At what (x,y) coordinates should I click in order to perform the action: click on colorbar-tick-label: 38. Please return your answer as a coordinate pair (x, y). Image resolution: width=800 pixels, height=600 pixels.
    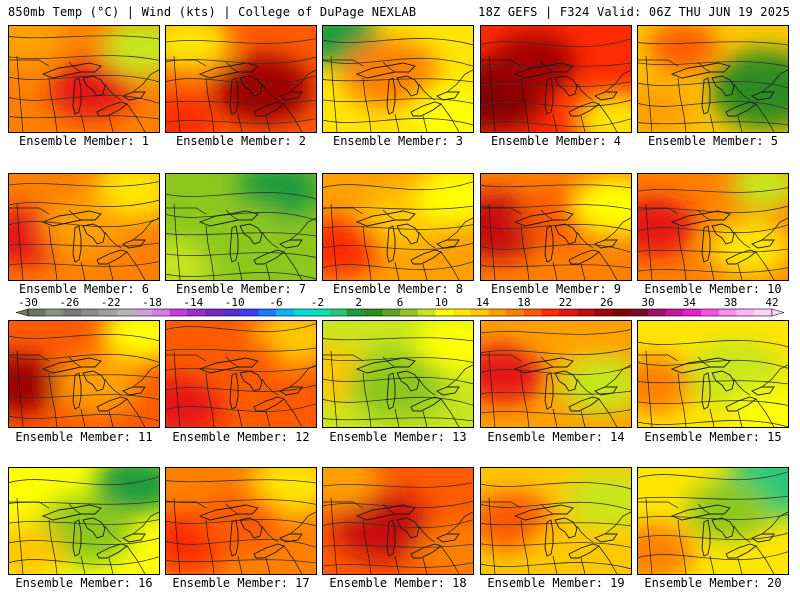
    Looking at the image, I should click on (730, 302).